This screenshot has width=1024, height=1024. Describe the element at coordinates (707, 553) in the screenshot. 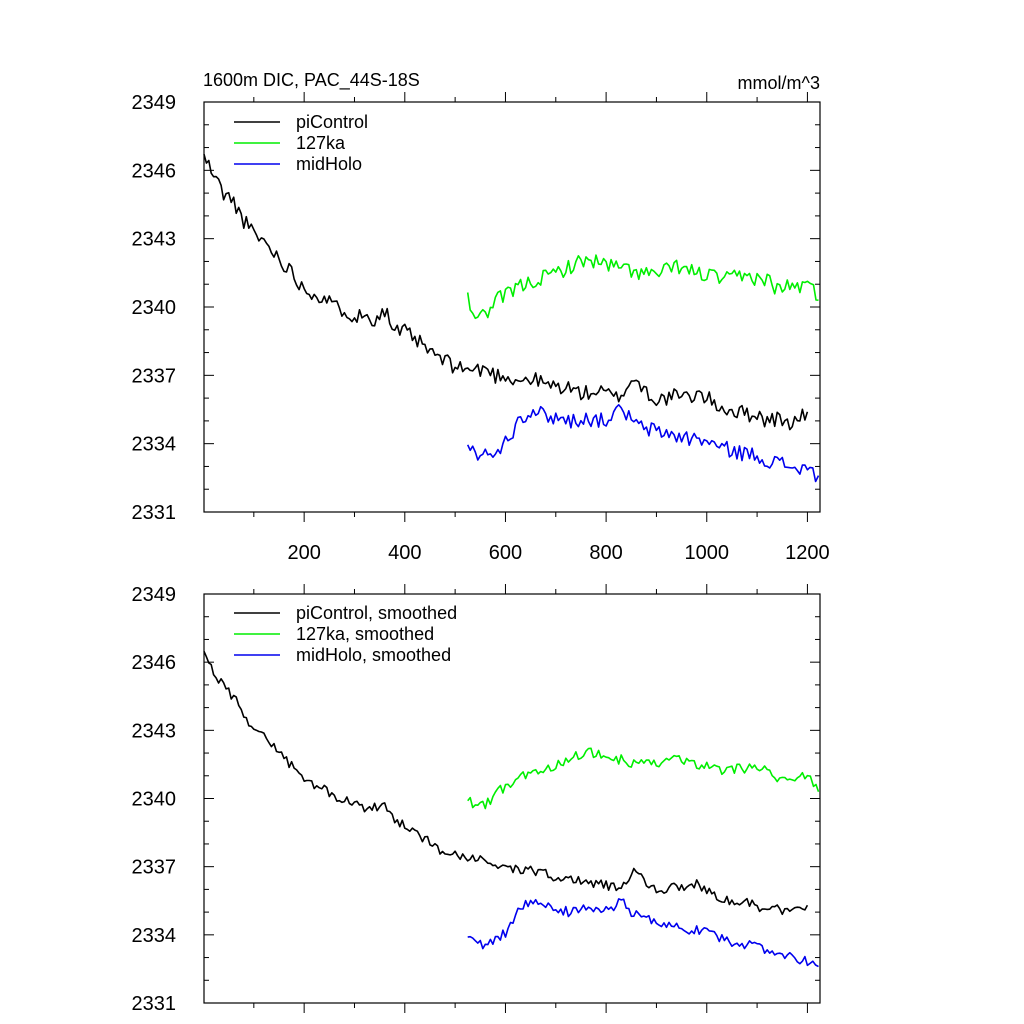

I see `x-tick-label: 1000` at that location.